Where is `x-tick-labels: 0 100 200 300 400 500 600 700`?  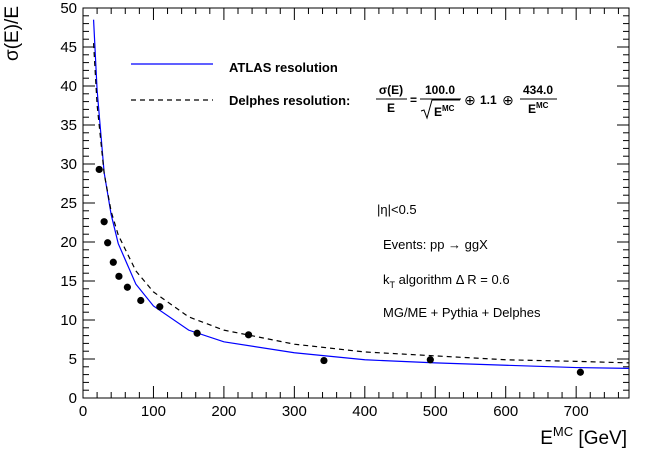
x-tick-labels: 0 100 200 300 400 500 600 700 is located at coordinates (334, 411).